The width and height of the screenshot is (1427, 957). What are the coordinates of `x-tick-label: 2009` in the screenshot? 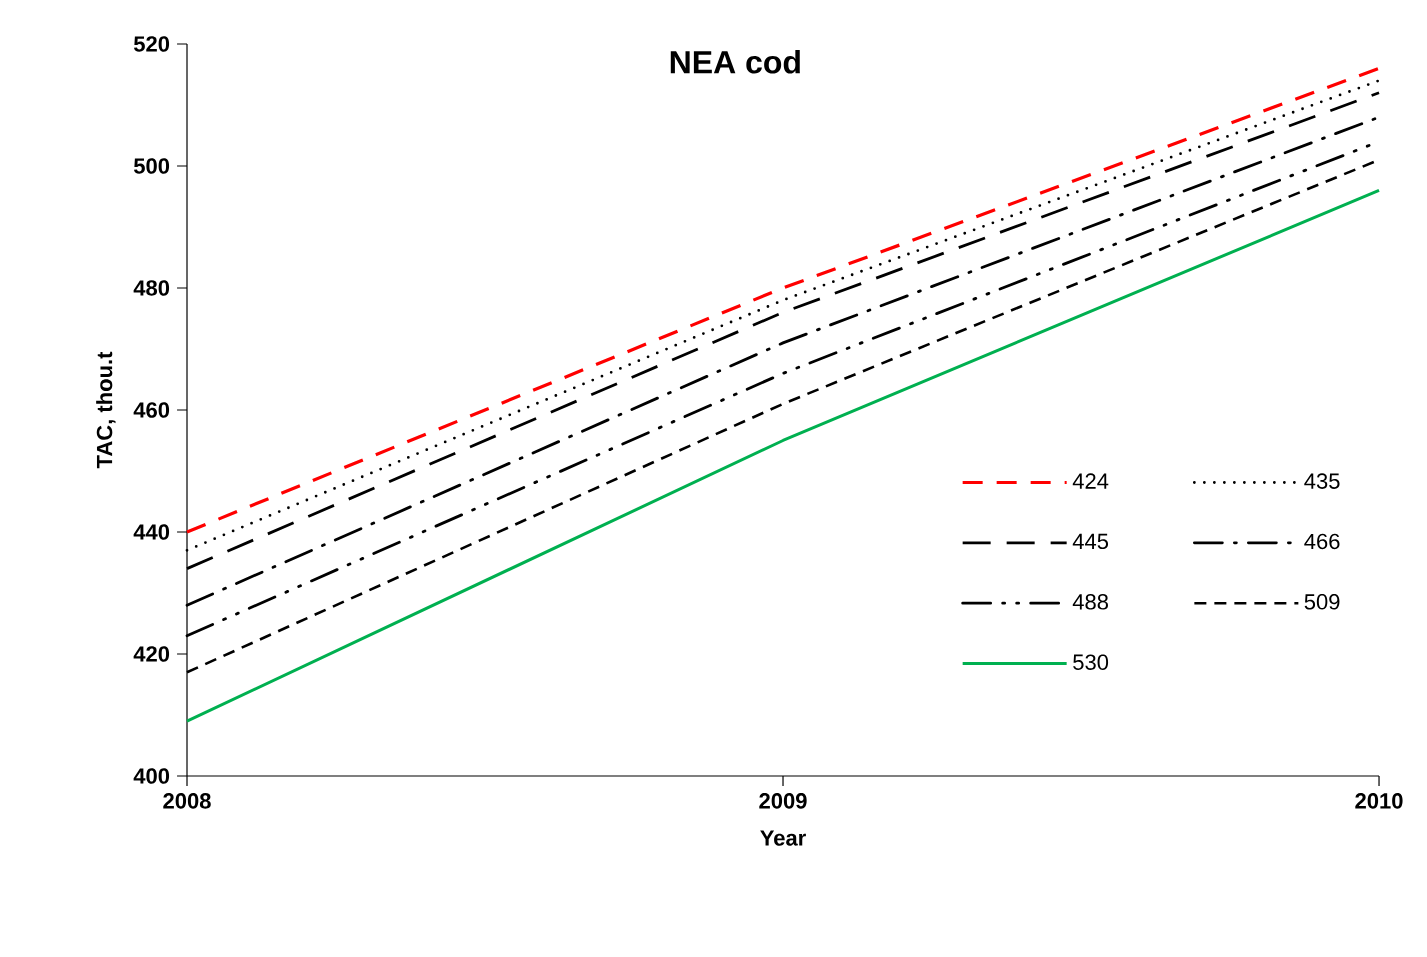 It's located at (783, 801).